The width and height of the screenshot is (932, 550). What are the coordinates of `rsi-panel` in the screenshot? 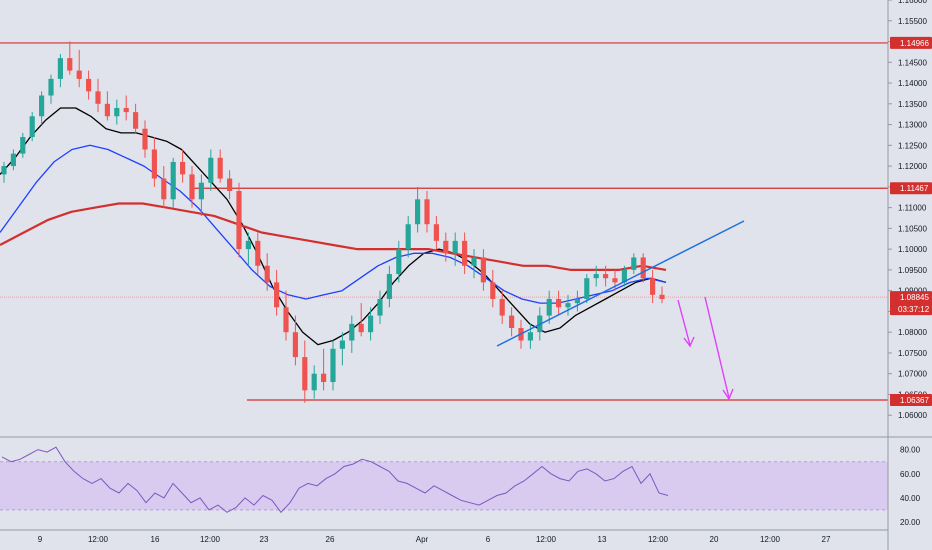 It's located at (444, 480).